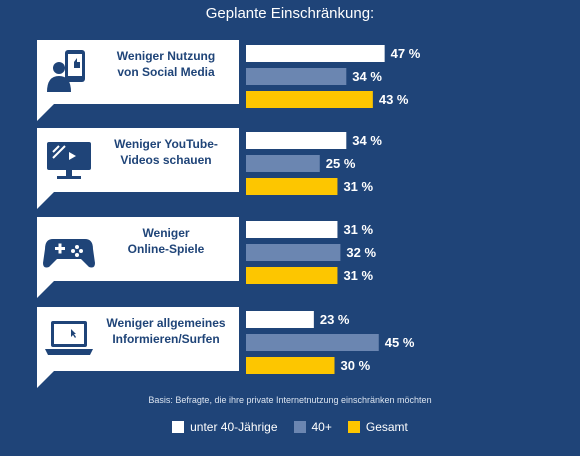  I want to click on social-media-user-icon, so click(69, 72).